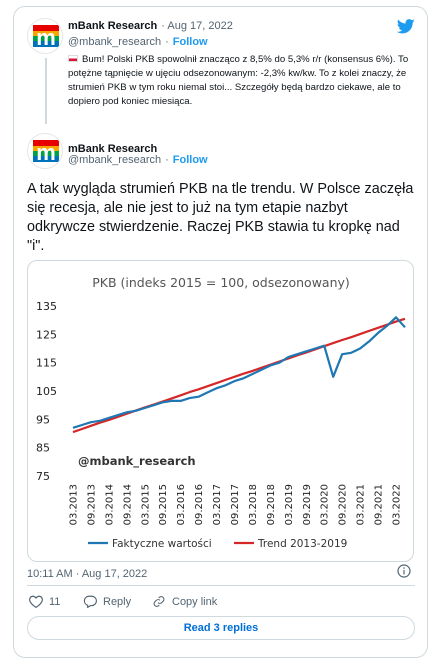 The image size is (438, 663). I want to click on read-replies-label: Read 3 replies, so click(221, 628).